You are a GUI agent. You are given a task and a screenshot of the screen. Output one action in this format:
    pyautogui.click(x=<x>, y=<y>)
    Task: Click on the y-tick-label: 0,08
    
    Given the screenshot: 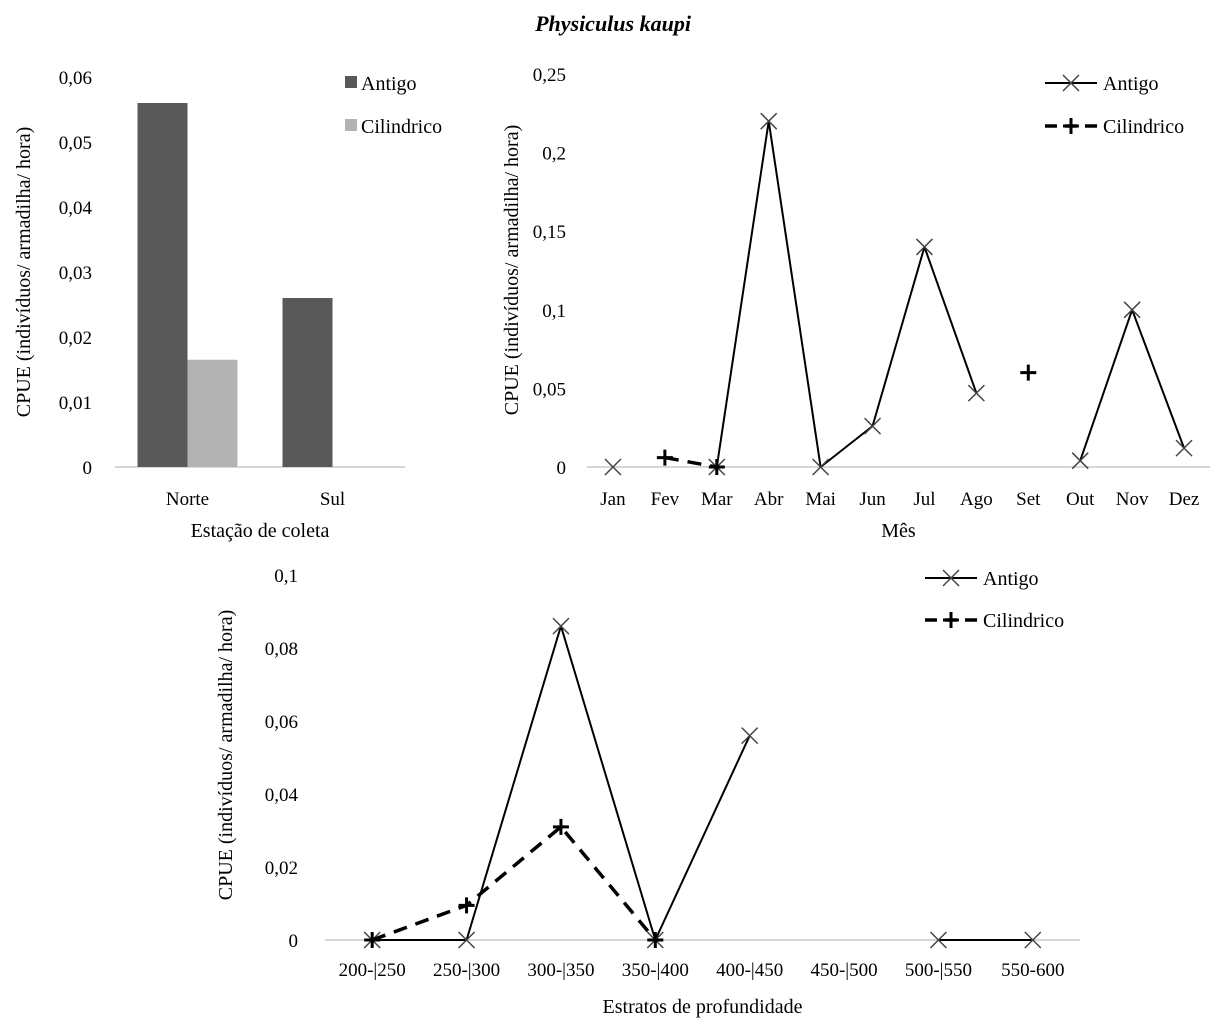 What is the action you would take?
    pyautogui.click(x=281, y=649)
    